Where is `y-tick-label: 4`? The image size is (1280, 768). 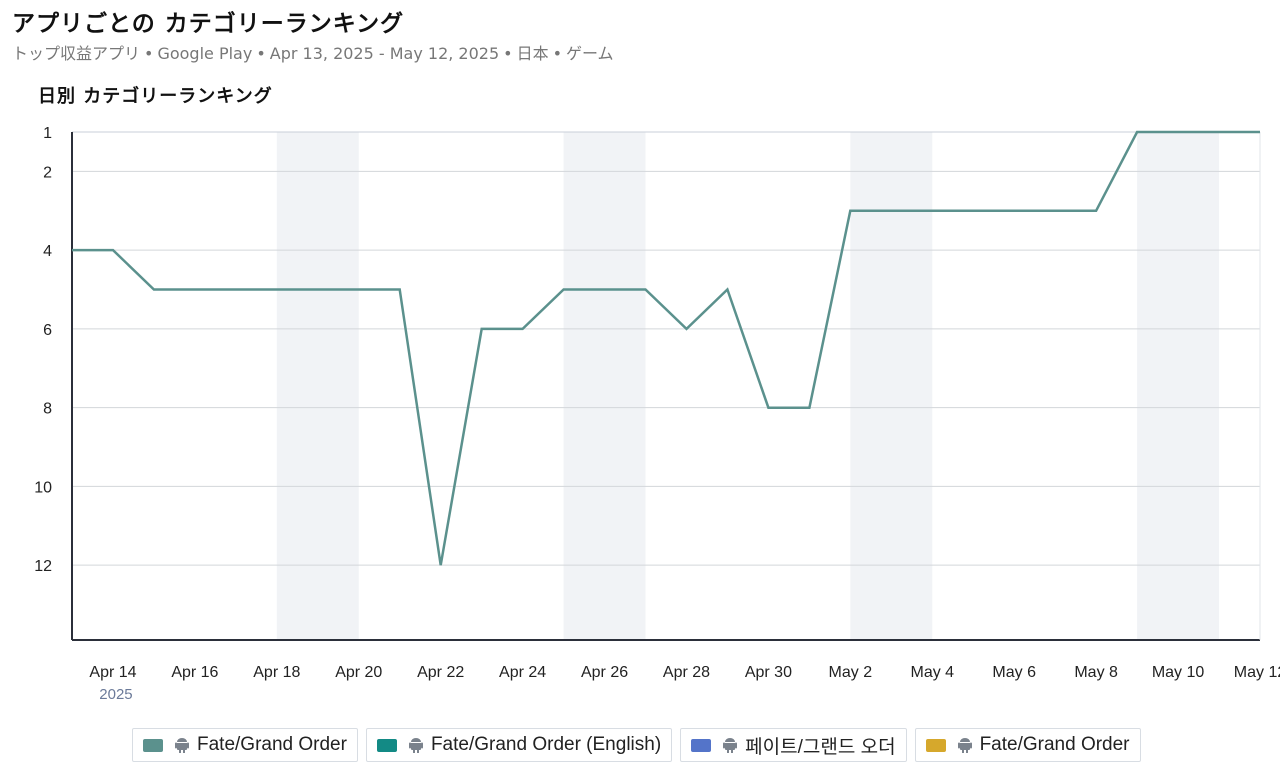
y-tick-label: 4 is located at coordinates (47, 251).